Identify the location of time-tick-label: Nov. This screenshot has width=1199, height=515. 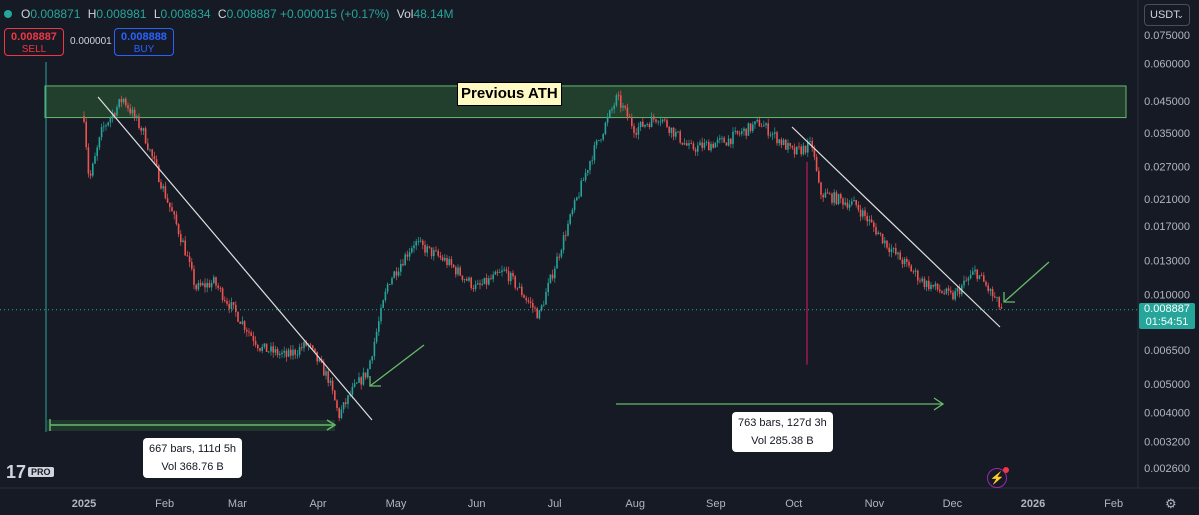
(875, 504).